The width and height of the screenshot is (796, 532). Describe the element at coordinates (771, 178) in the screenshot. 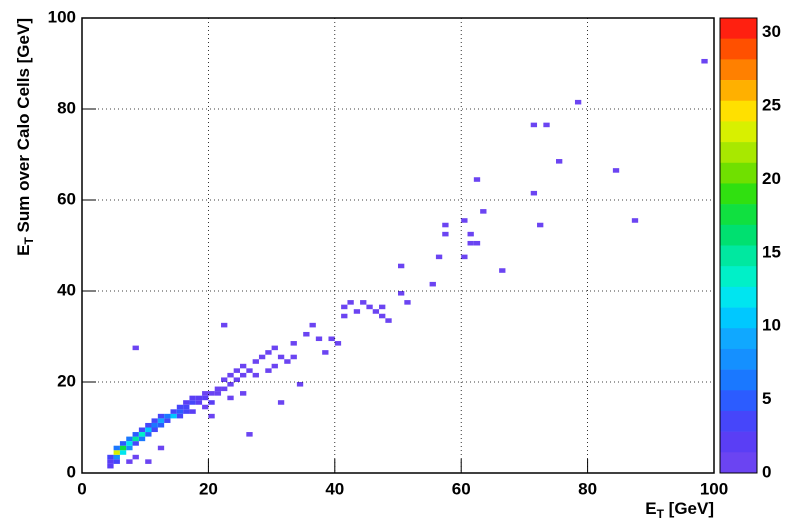

I see `z-tick-label: 20` at that location.